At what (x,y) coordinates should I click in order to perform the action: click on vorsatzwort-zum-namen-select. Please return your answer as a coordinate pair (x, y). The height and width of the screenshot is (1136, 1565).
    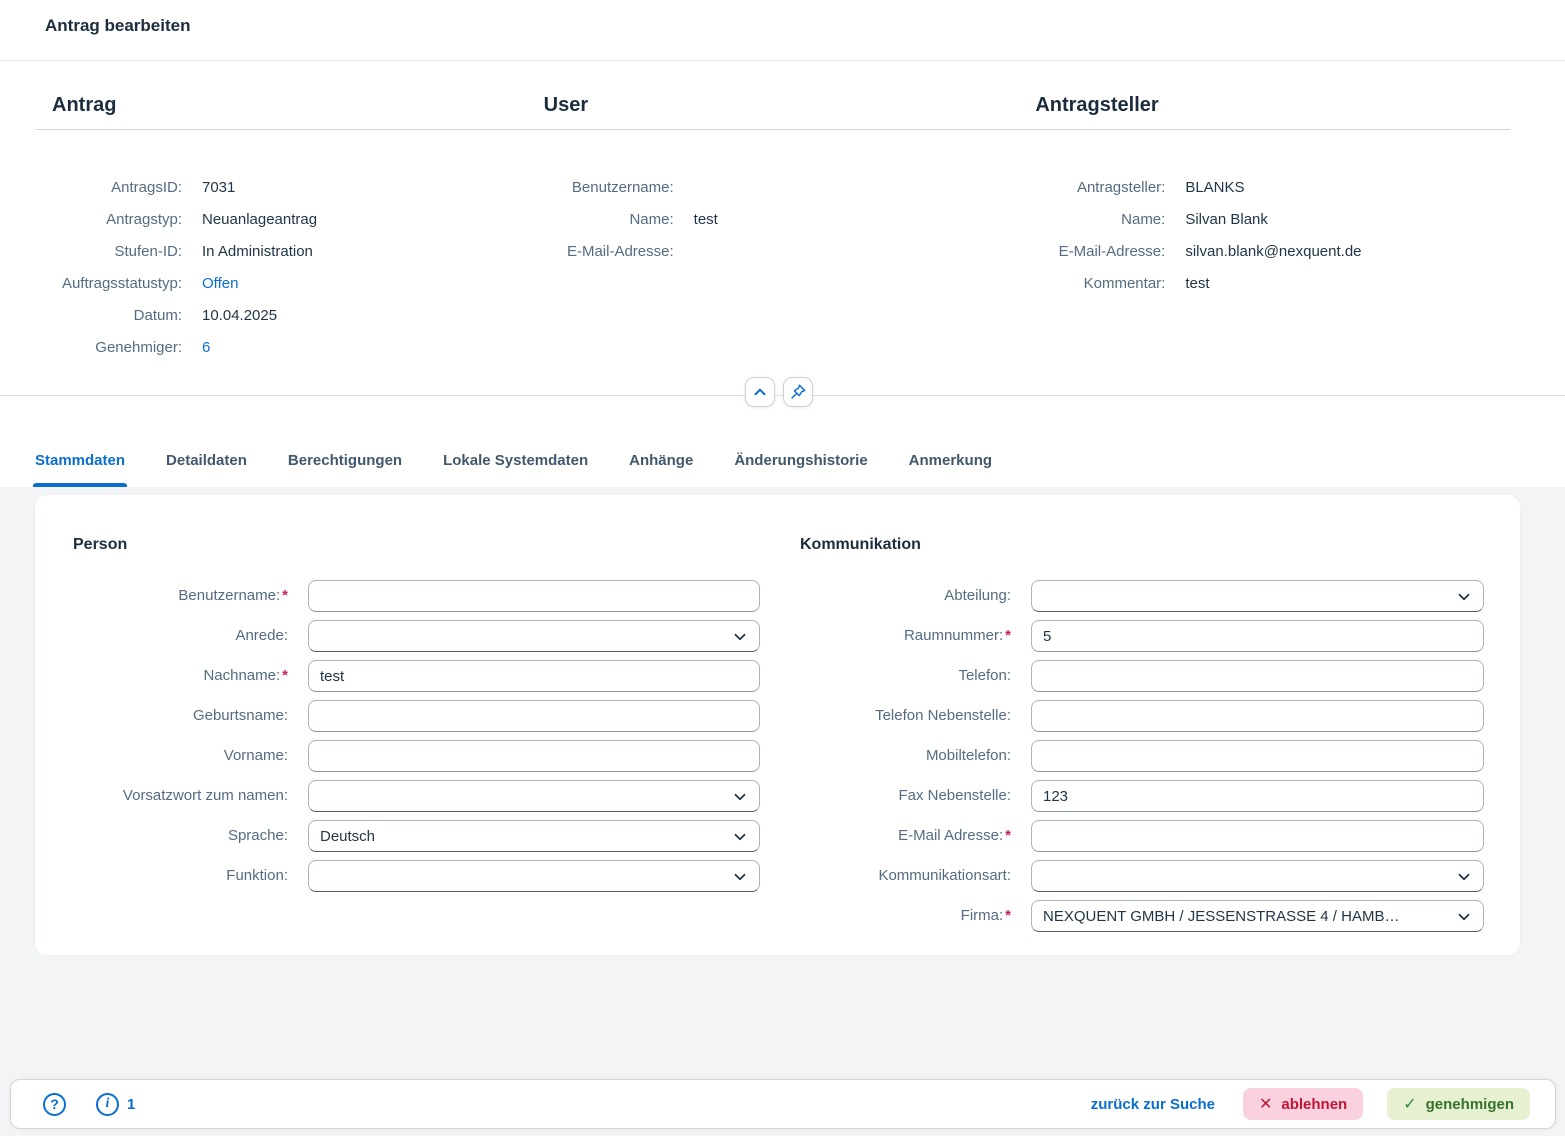
    Looking at the image, I should click on (534, 796).